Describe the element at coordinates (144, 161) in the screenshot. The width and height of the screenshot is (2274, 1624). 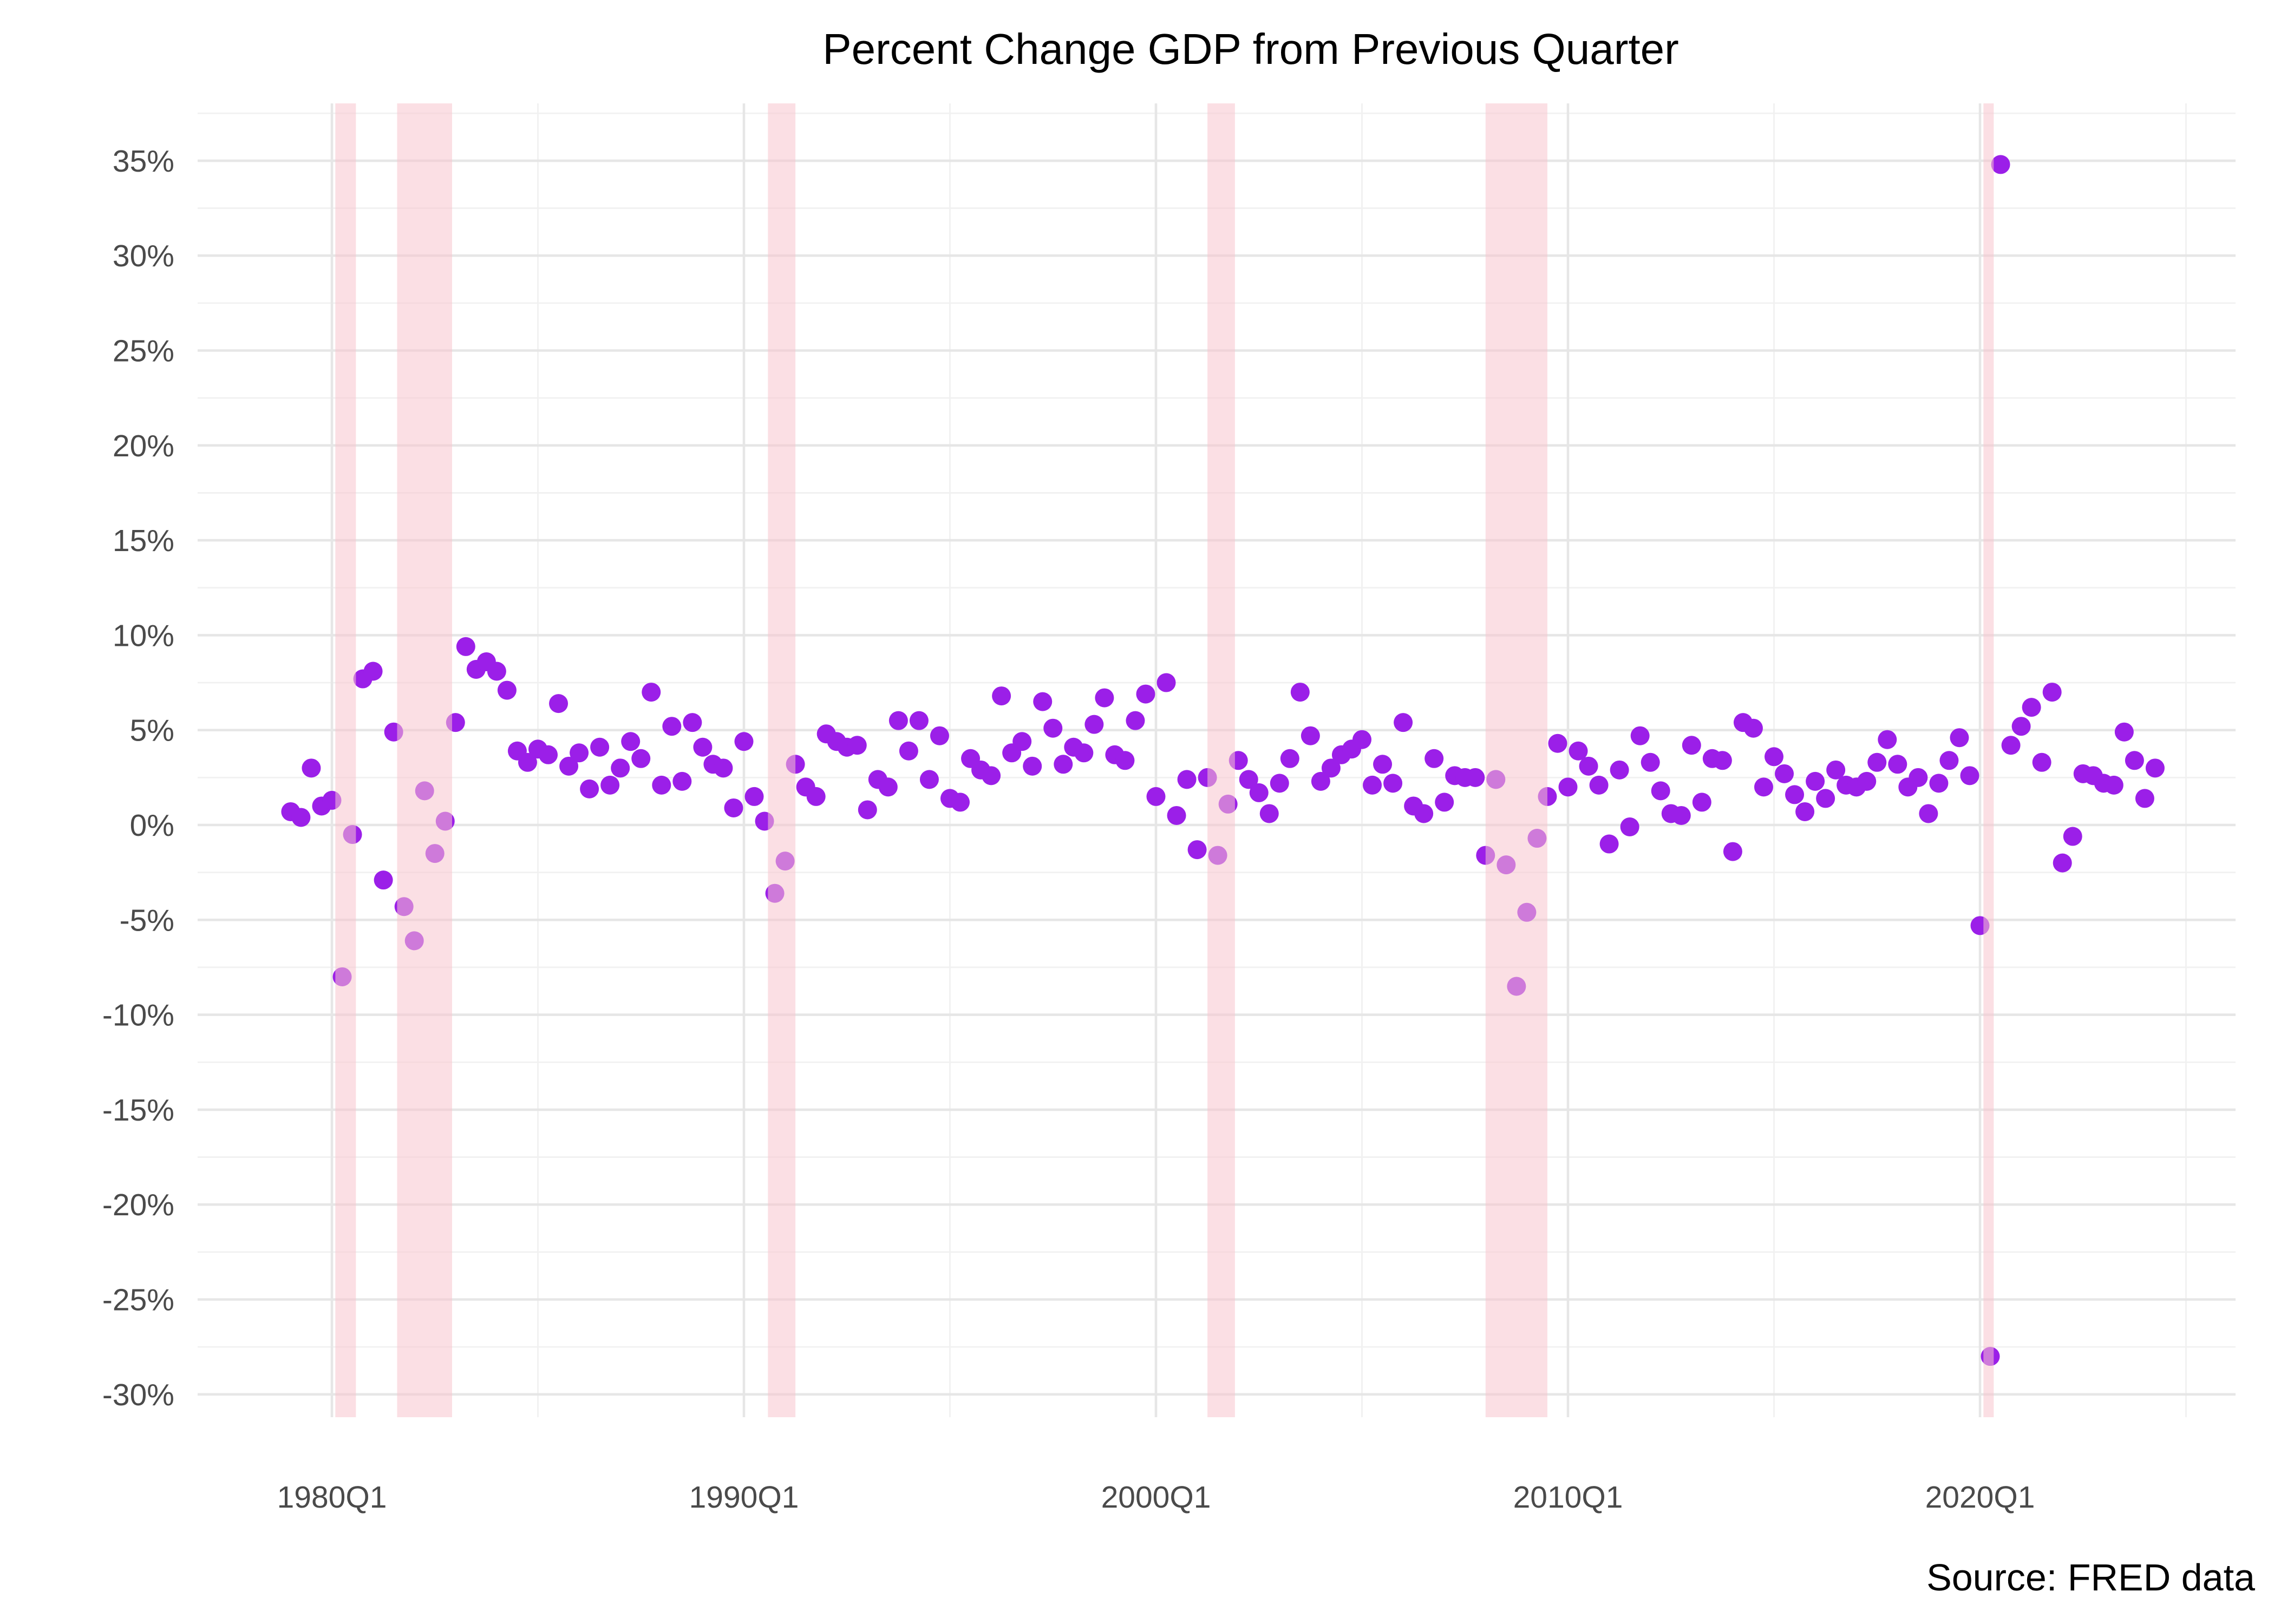
I see `y-tick-label: 35%` at that location.